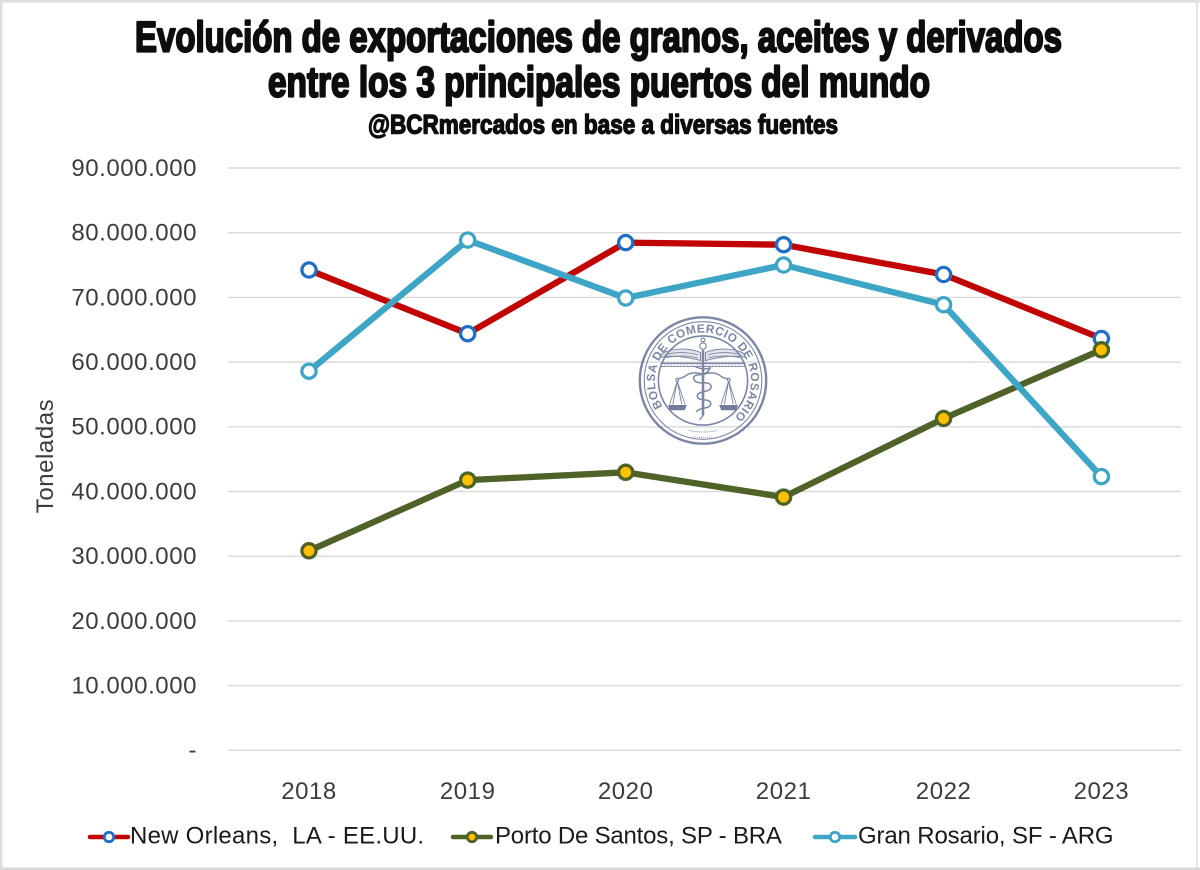 This screenshot has width=1200, height=870. What do you see at coordinates (134, 427) in the screenshot?
I see `svg-text: 50.000.000` at bounding box center [134, 427].